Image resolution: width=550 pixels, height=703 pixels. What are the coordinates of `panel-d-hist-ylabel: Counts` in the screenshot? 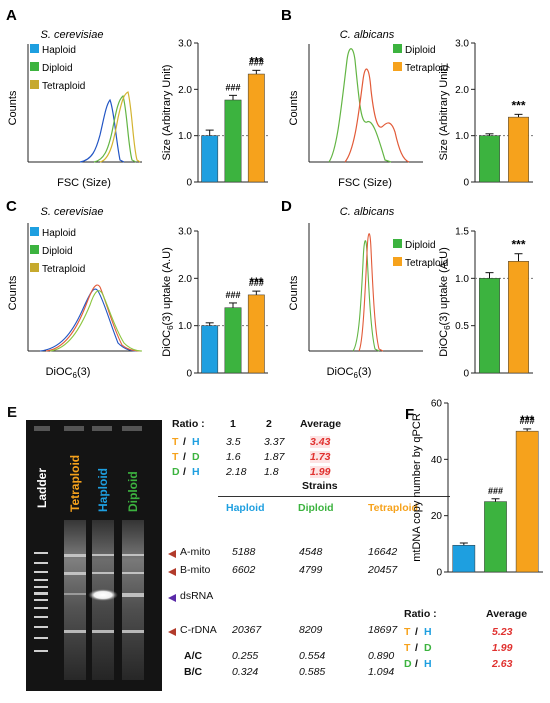 It's located at (294, 292).